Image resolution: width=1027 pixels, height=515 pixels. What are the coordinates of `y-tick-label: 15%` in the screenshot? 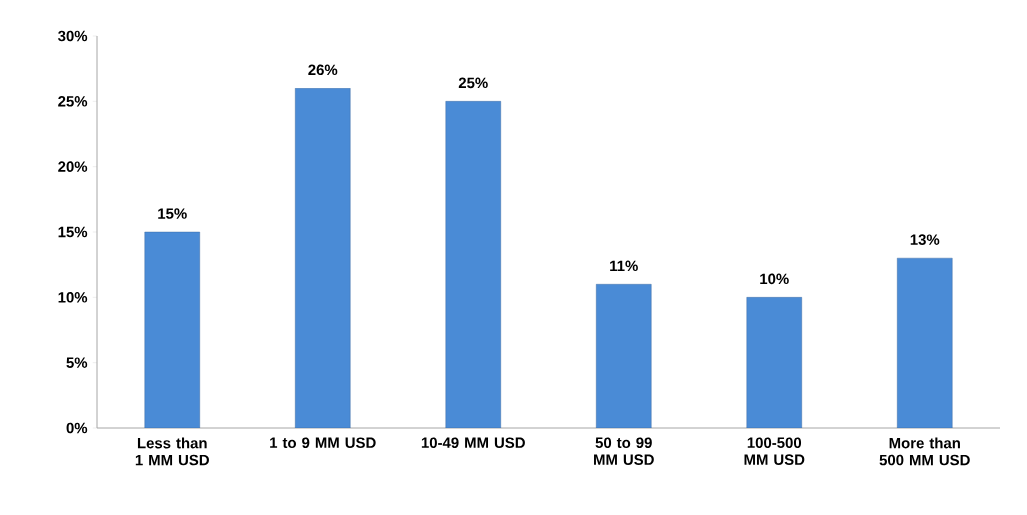 It's located at (73, 232).